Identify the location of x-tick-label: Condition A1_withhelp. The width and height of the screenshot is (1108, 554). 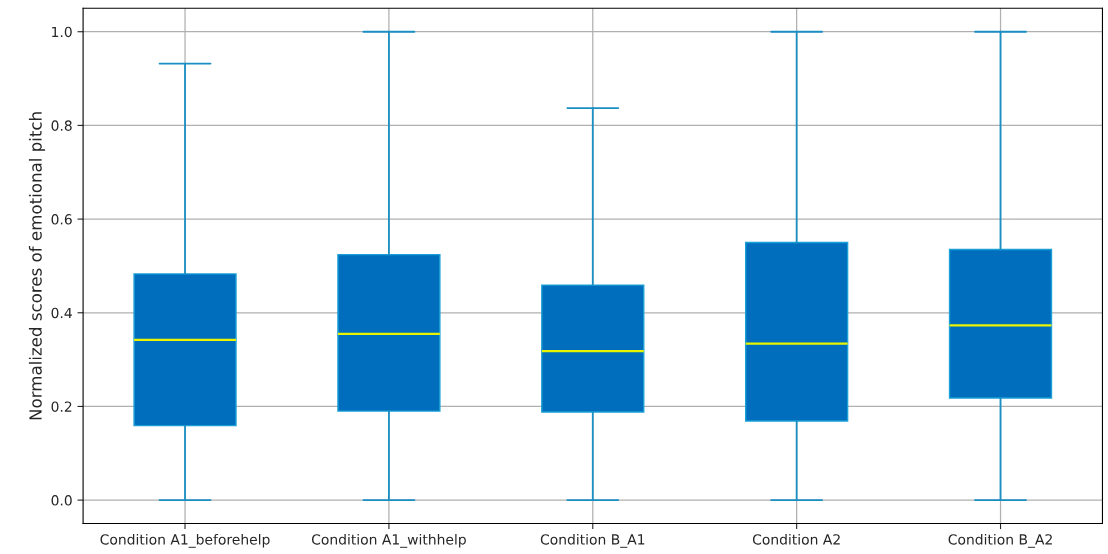
(388, 540).